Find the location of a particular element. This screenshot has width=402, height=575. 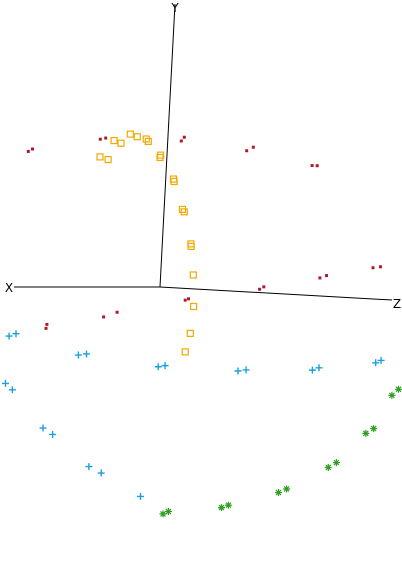

y-axis-label: Y is located at coordinates (174, 8).